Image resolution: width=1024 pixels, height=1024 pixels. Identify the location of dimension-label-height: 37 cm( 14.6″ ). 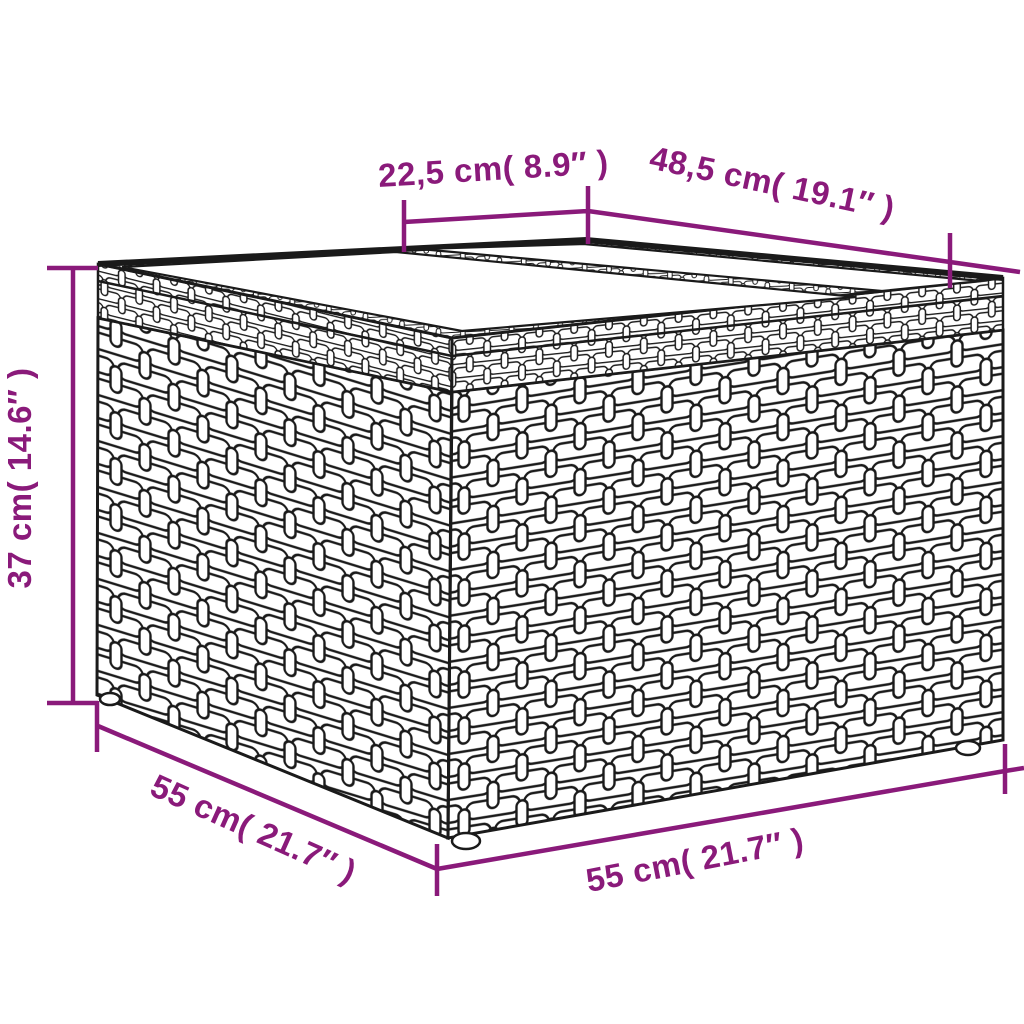
(19, 478).